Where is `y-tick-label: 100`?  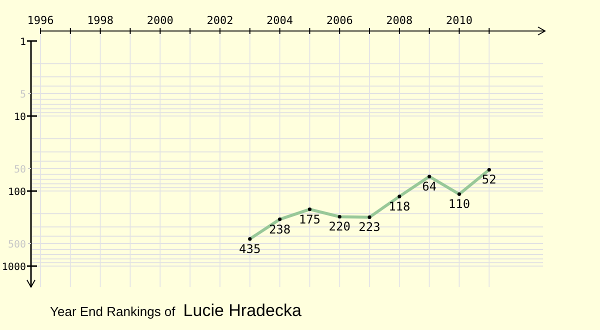 y-tick-label: 100 is located at coordinates (17, 192).